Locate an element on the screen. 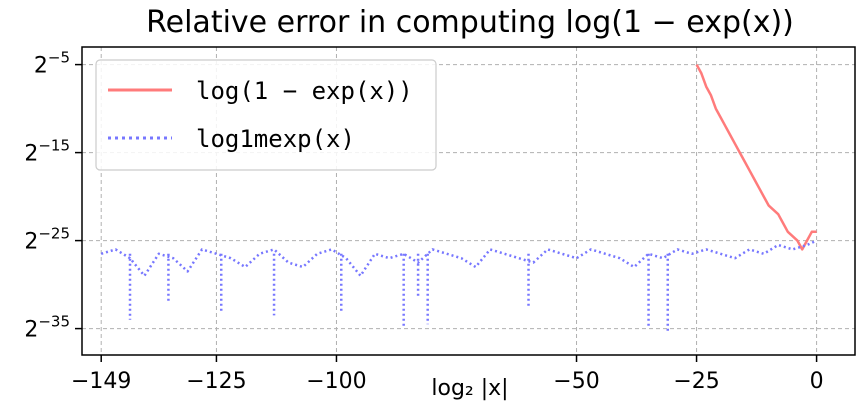 This screenshot has width=857, height=405. legend-label-log-1-minus-exp: log(1 − exp(x)) is located at coordinates (304, 91).